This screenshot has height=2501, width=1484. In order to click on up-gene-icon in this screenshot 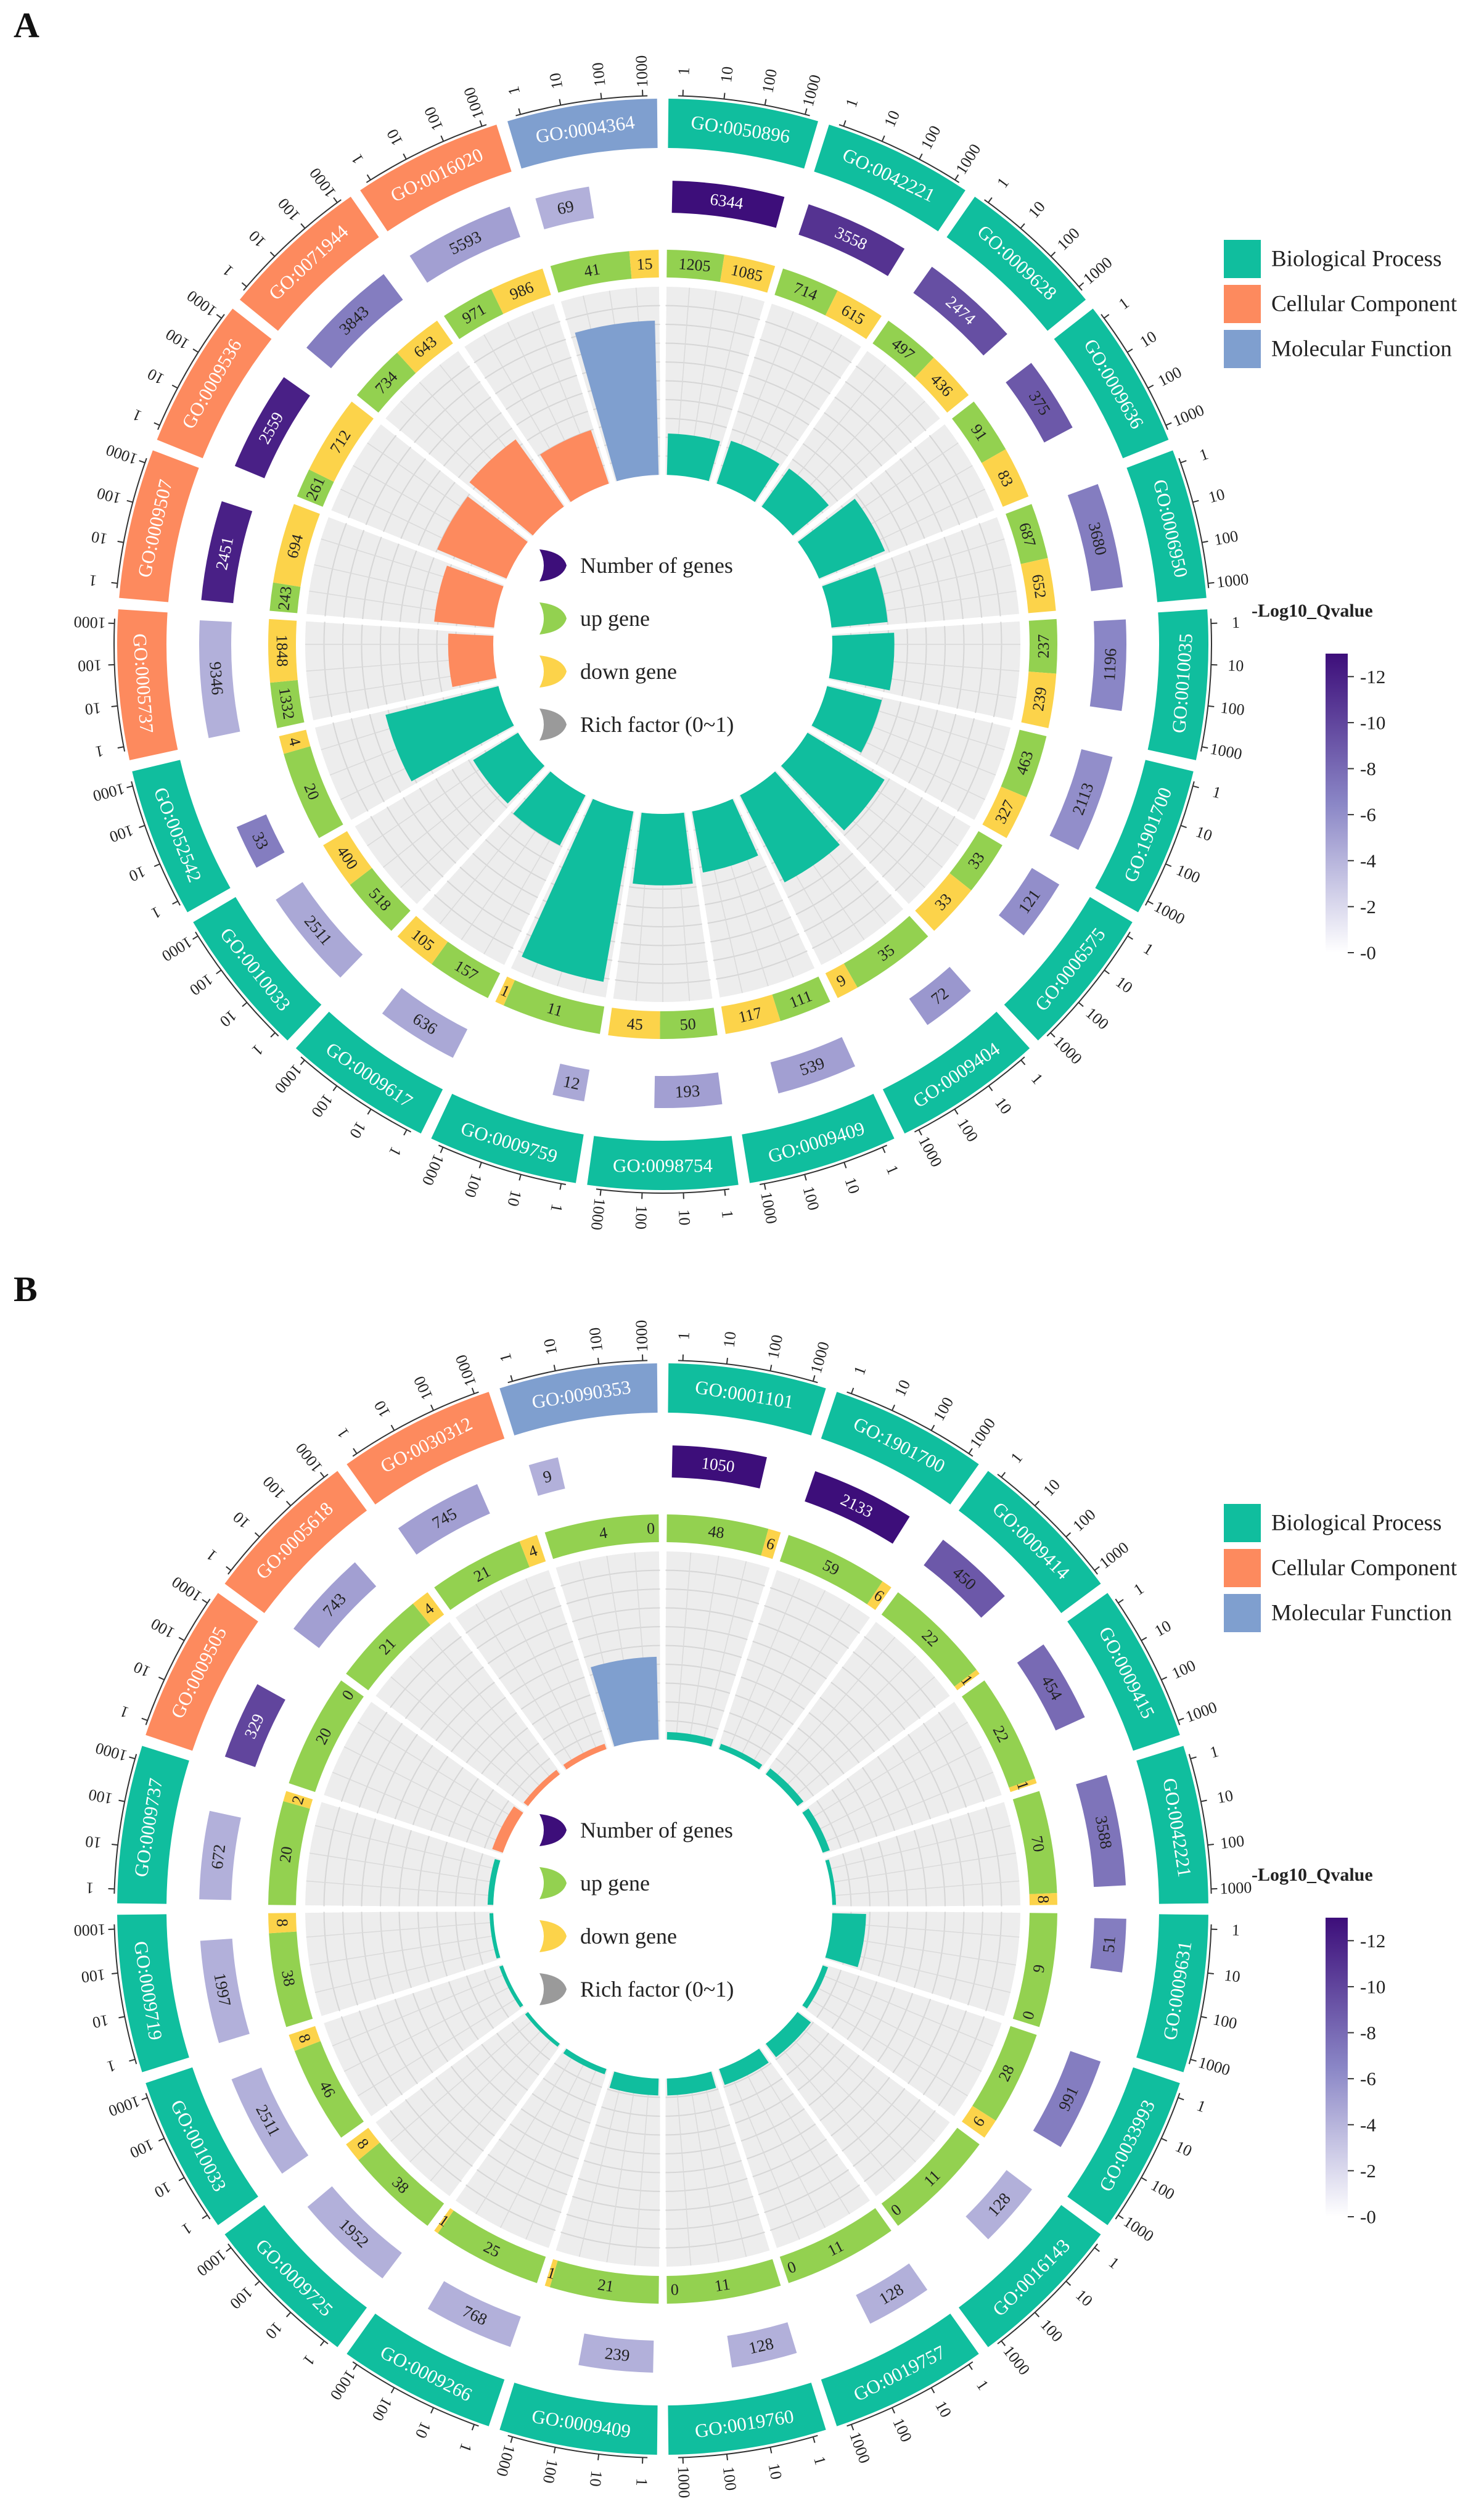, I will do `click(553, 1883)`.